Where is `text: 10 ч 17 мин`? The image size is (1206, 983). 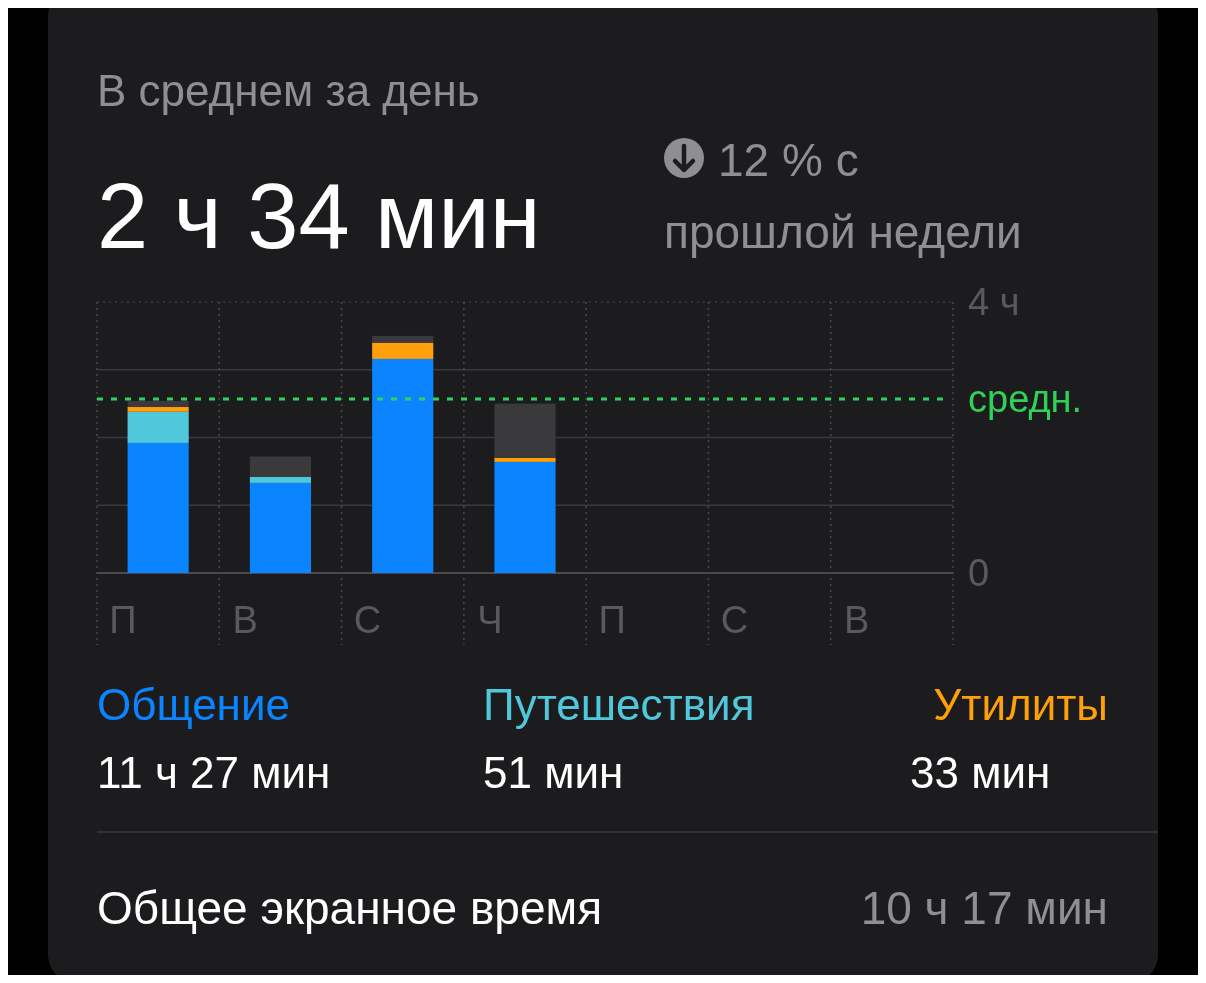
text: 10 ч 17 мин is located at coordinates (984, 908).